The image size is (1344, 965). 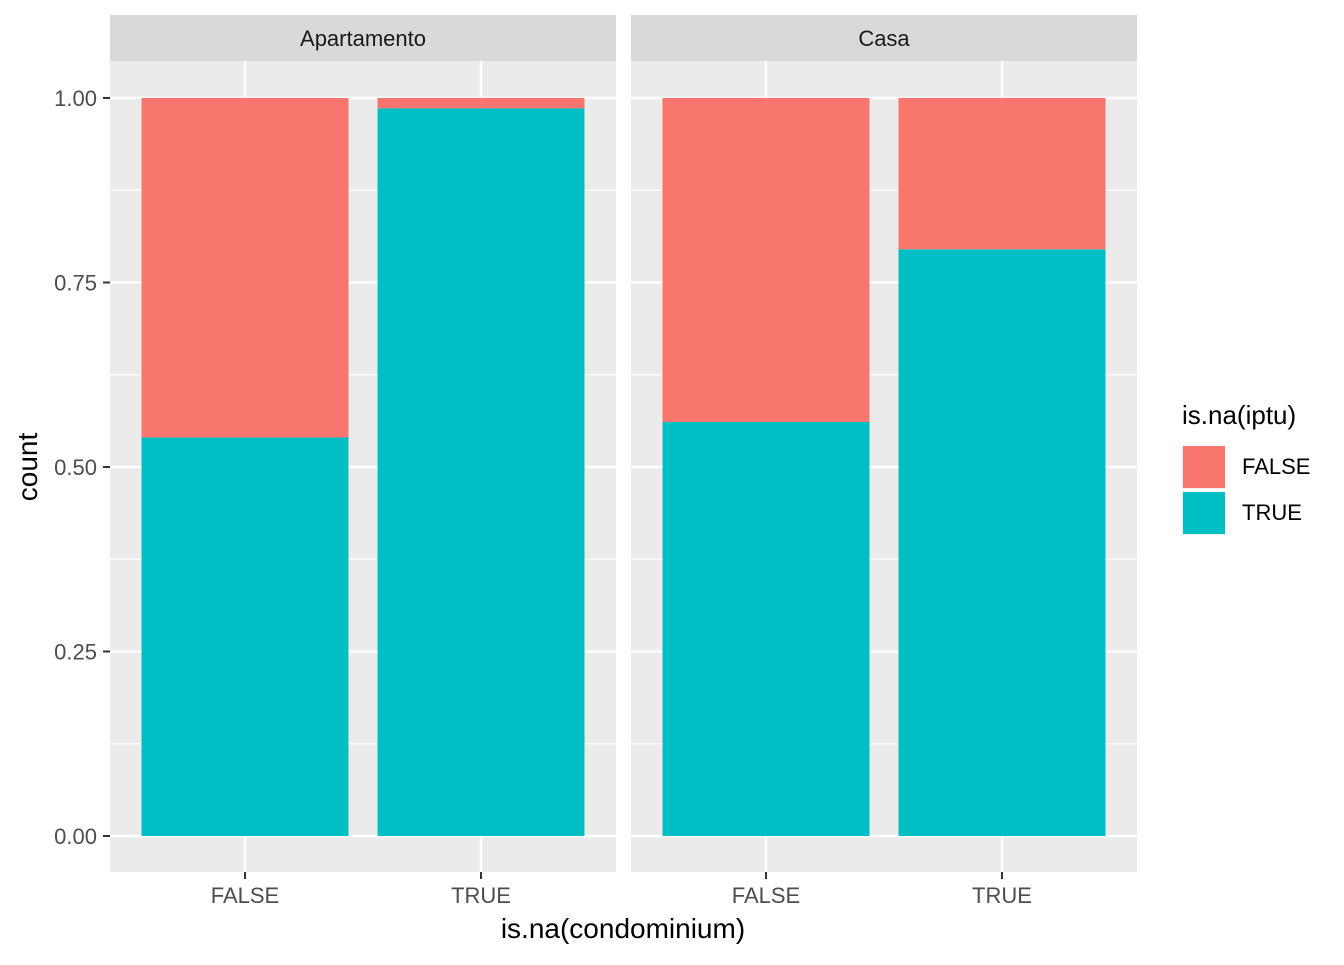 I want to click on y-tick-label: 1.00, so click(x=75, y=98).